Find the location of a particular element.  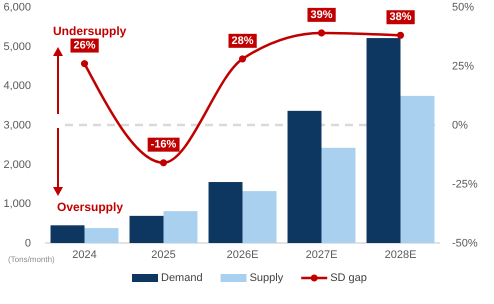

data-label: 38% is located at coordinates (400, 17).